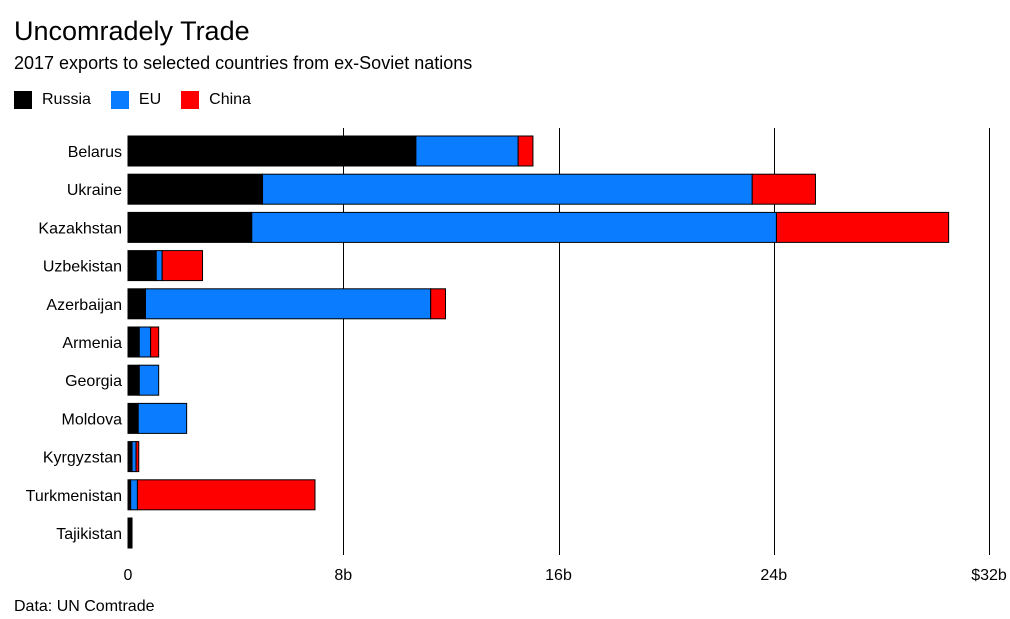 The image size is (1010, 619). Describe the element at coordinates (230, 99) in the screenshot. I see `legend-label-china: China` at that location.